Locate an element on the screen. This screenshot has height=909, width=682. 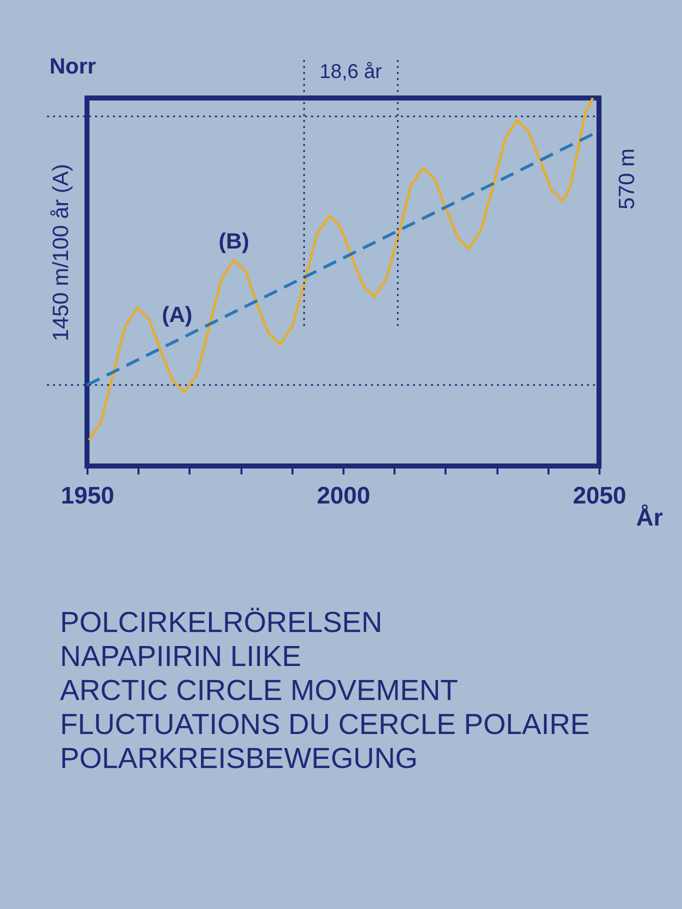
text: POLCIRKELRÖRELSEN is located at coordinates (222, 623).